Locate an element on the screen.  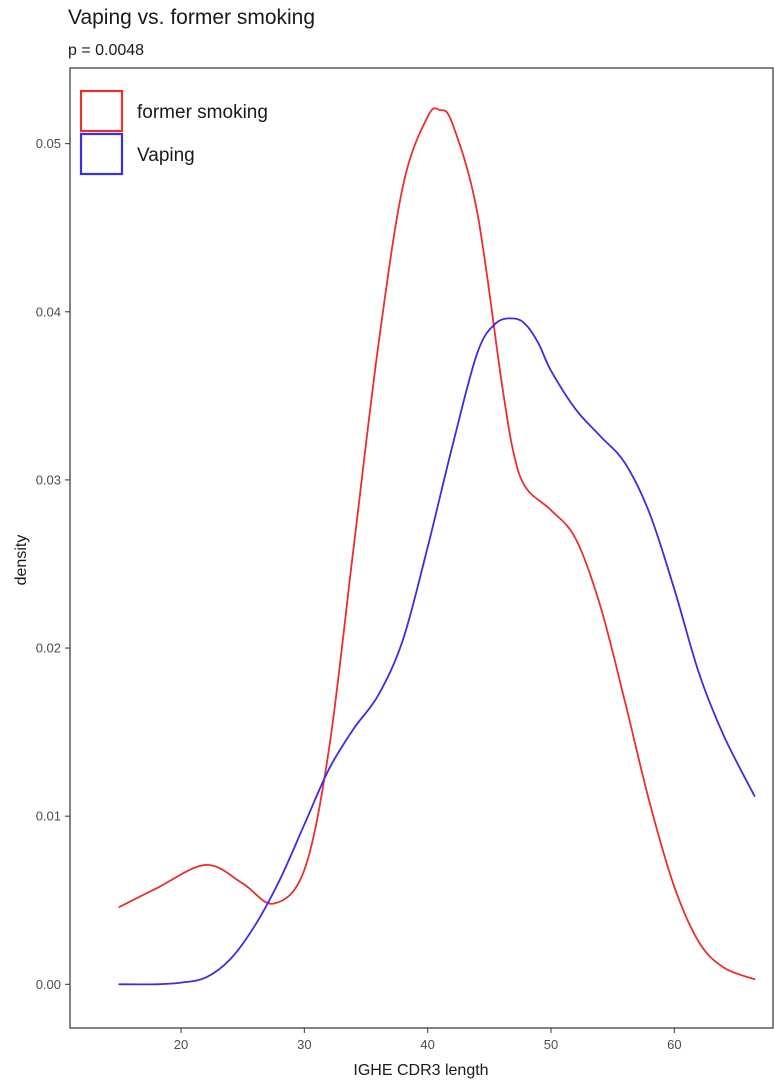
x-tick-label: 20 is located at coordinates (181, 1044).